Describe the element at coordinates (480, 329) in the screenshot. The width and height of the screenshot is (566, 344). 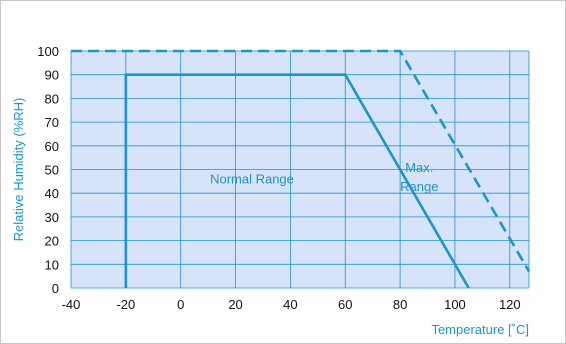
I see `x-axis-title: Temperature [˚C]` at that location.